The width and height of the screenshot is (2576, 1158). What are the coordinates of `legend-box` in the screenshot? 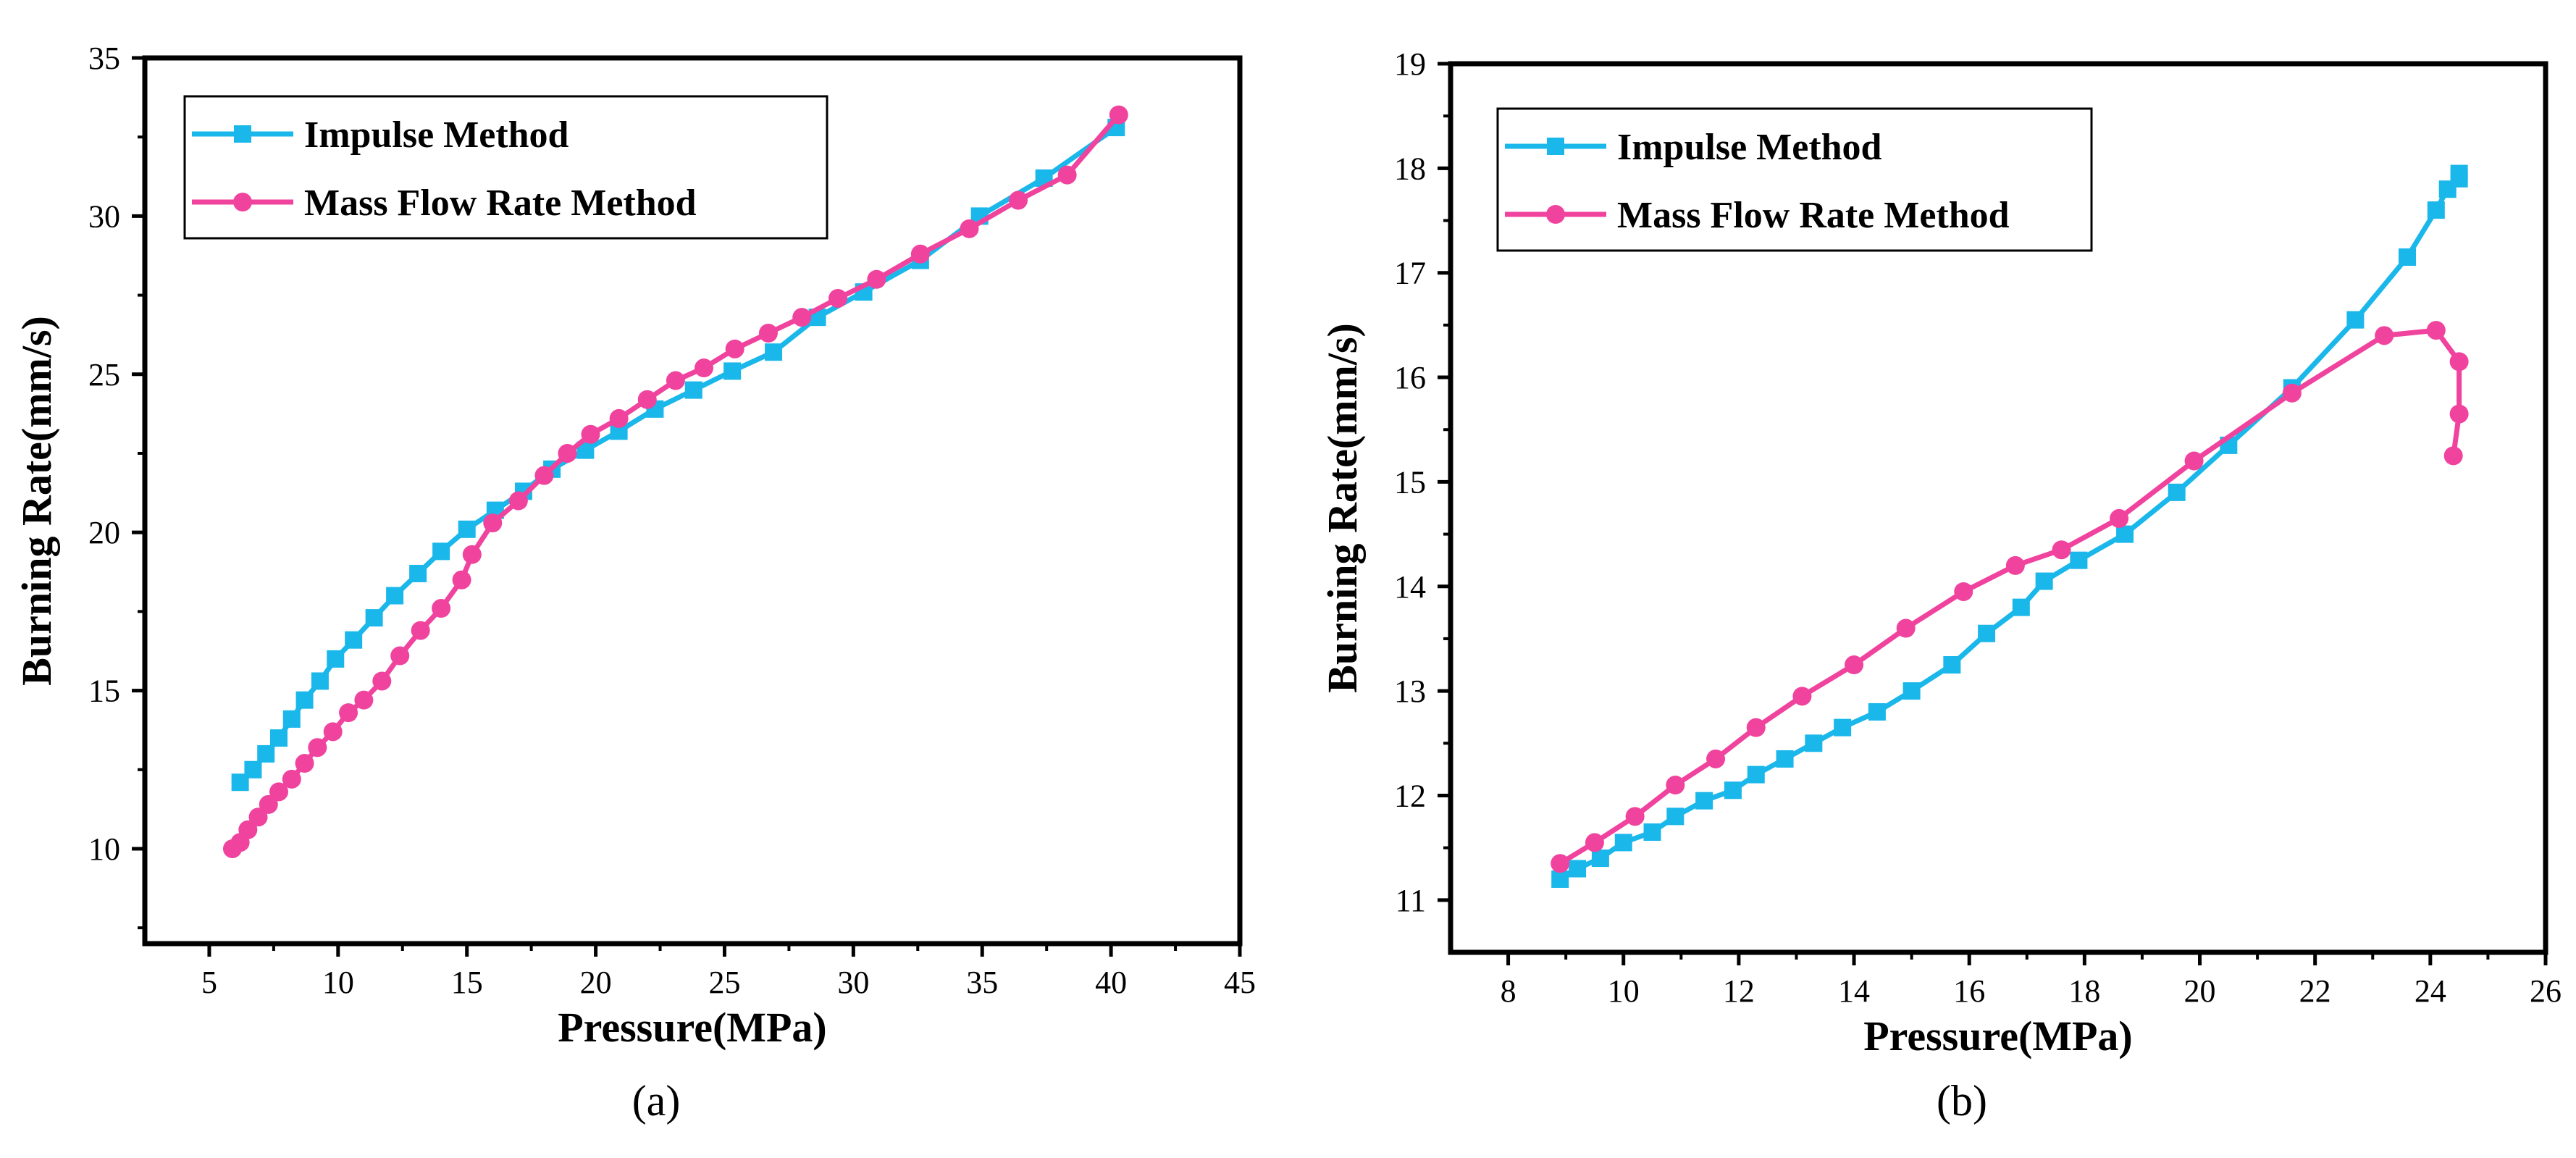 It's located at (1794, 179).